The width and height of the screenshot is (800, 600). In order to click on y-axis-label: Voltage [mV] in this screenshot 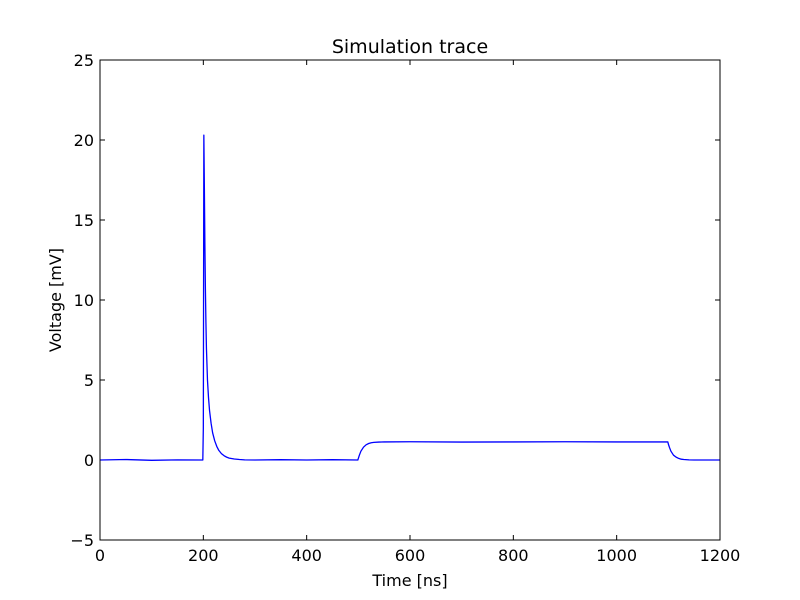, I will do `click(55, 300)`.